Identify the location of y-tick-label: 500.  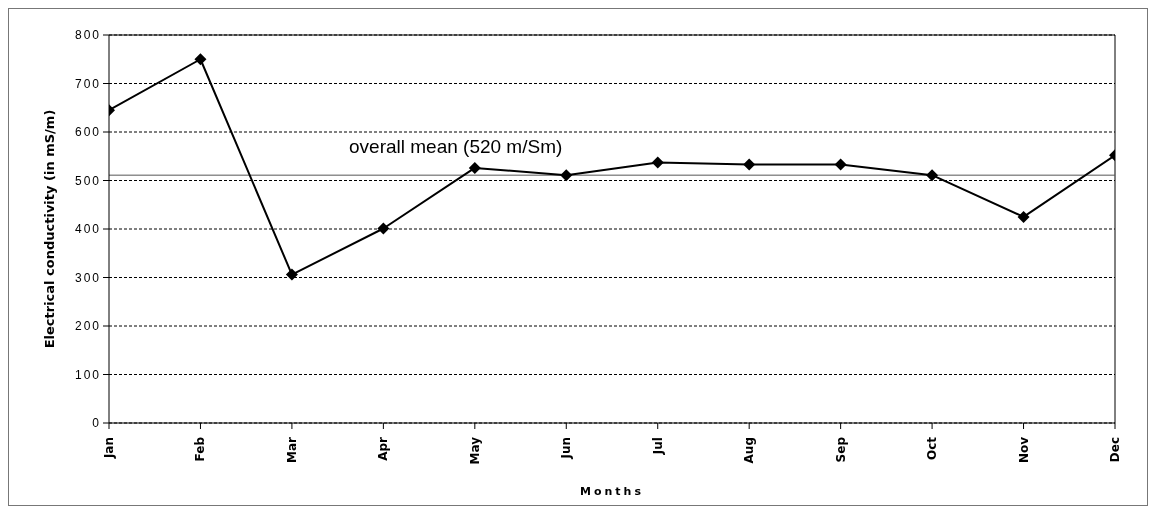
(87, 180).